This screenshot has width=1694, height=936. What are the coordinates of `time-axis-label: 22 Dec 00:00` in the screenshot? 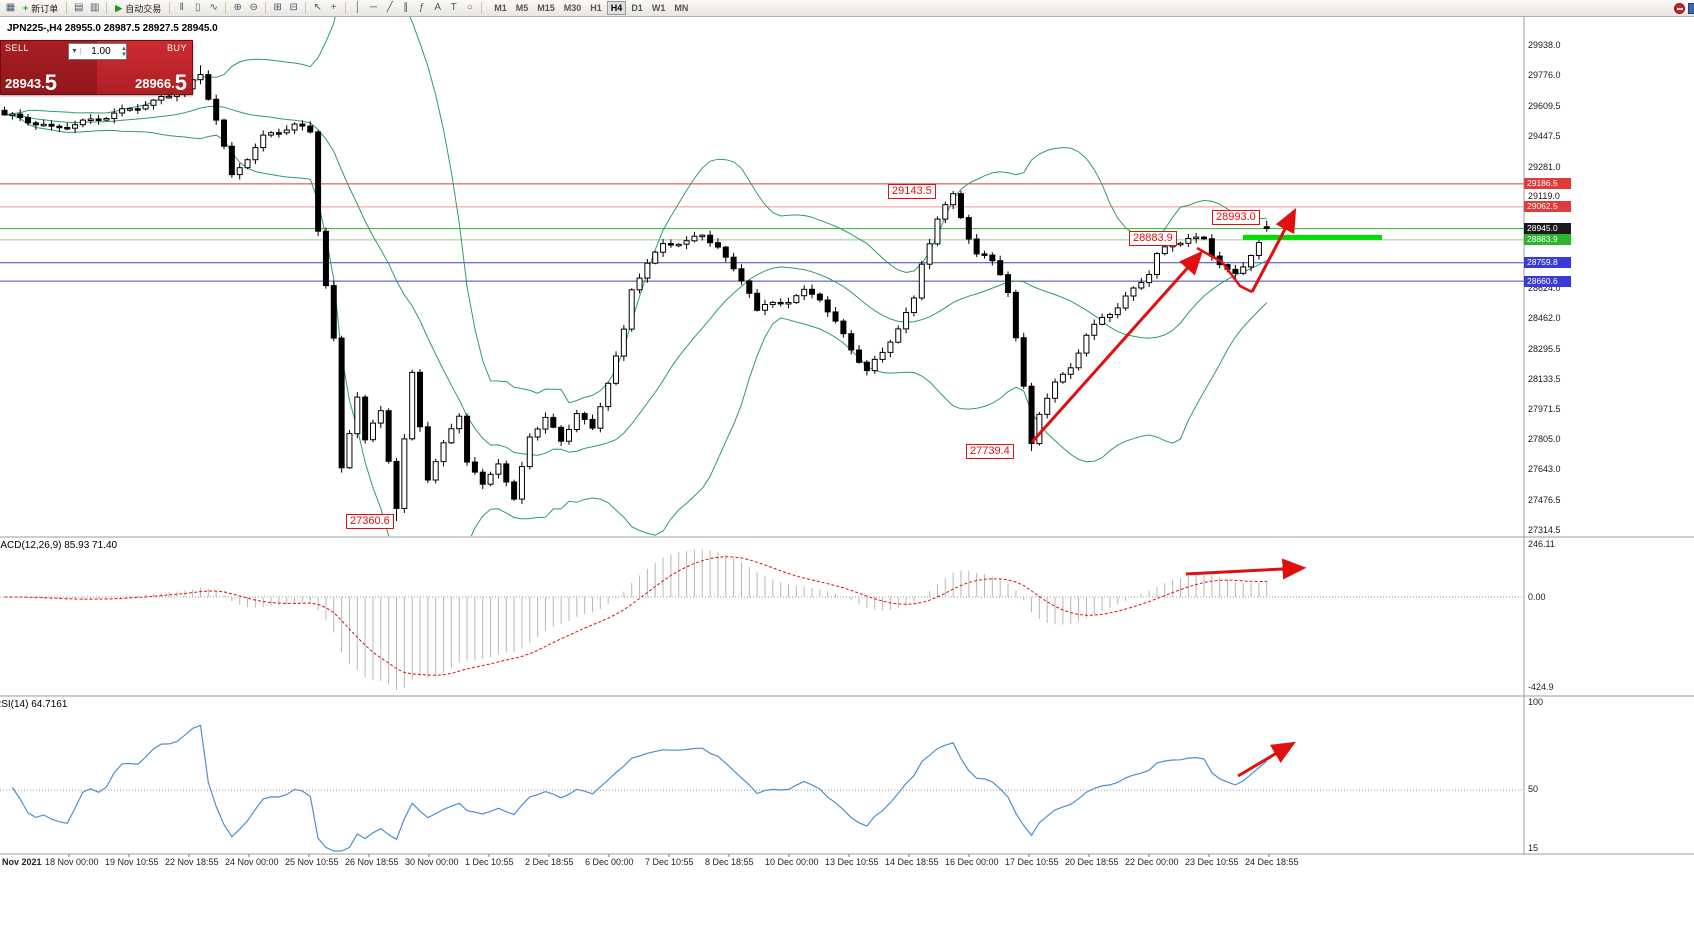 It's located at (1152, 862).